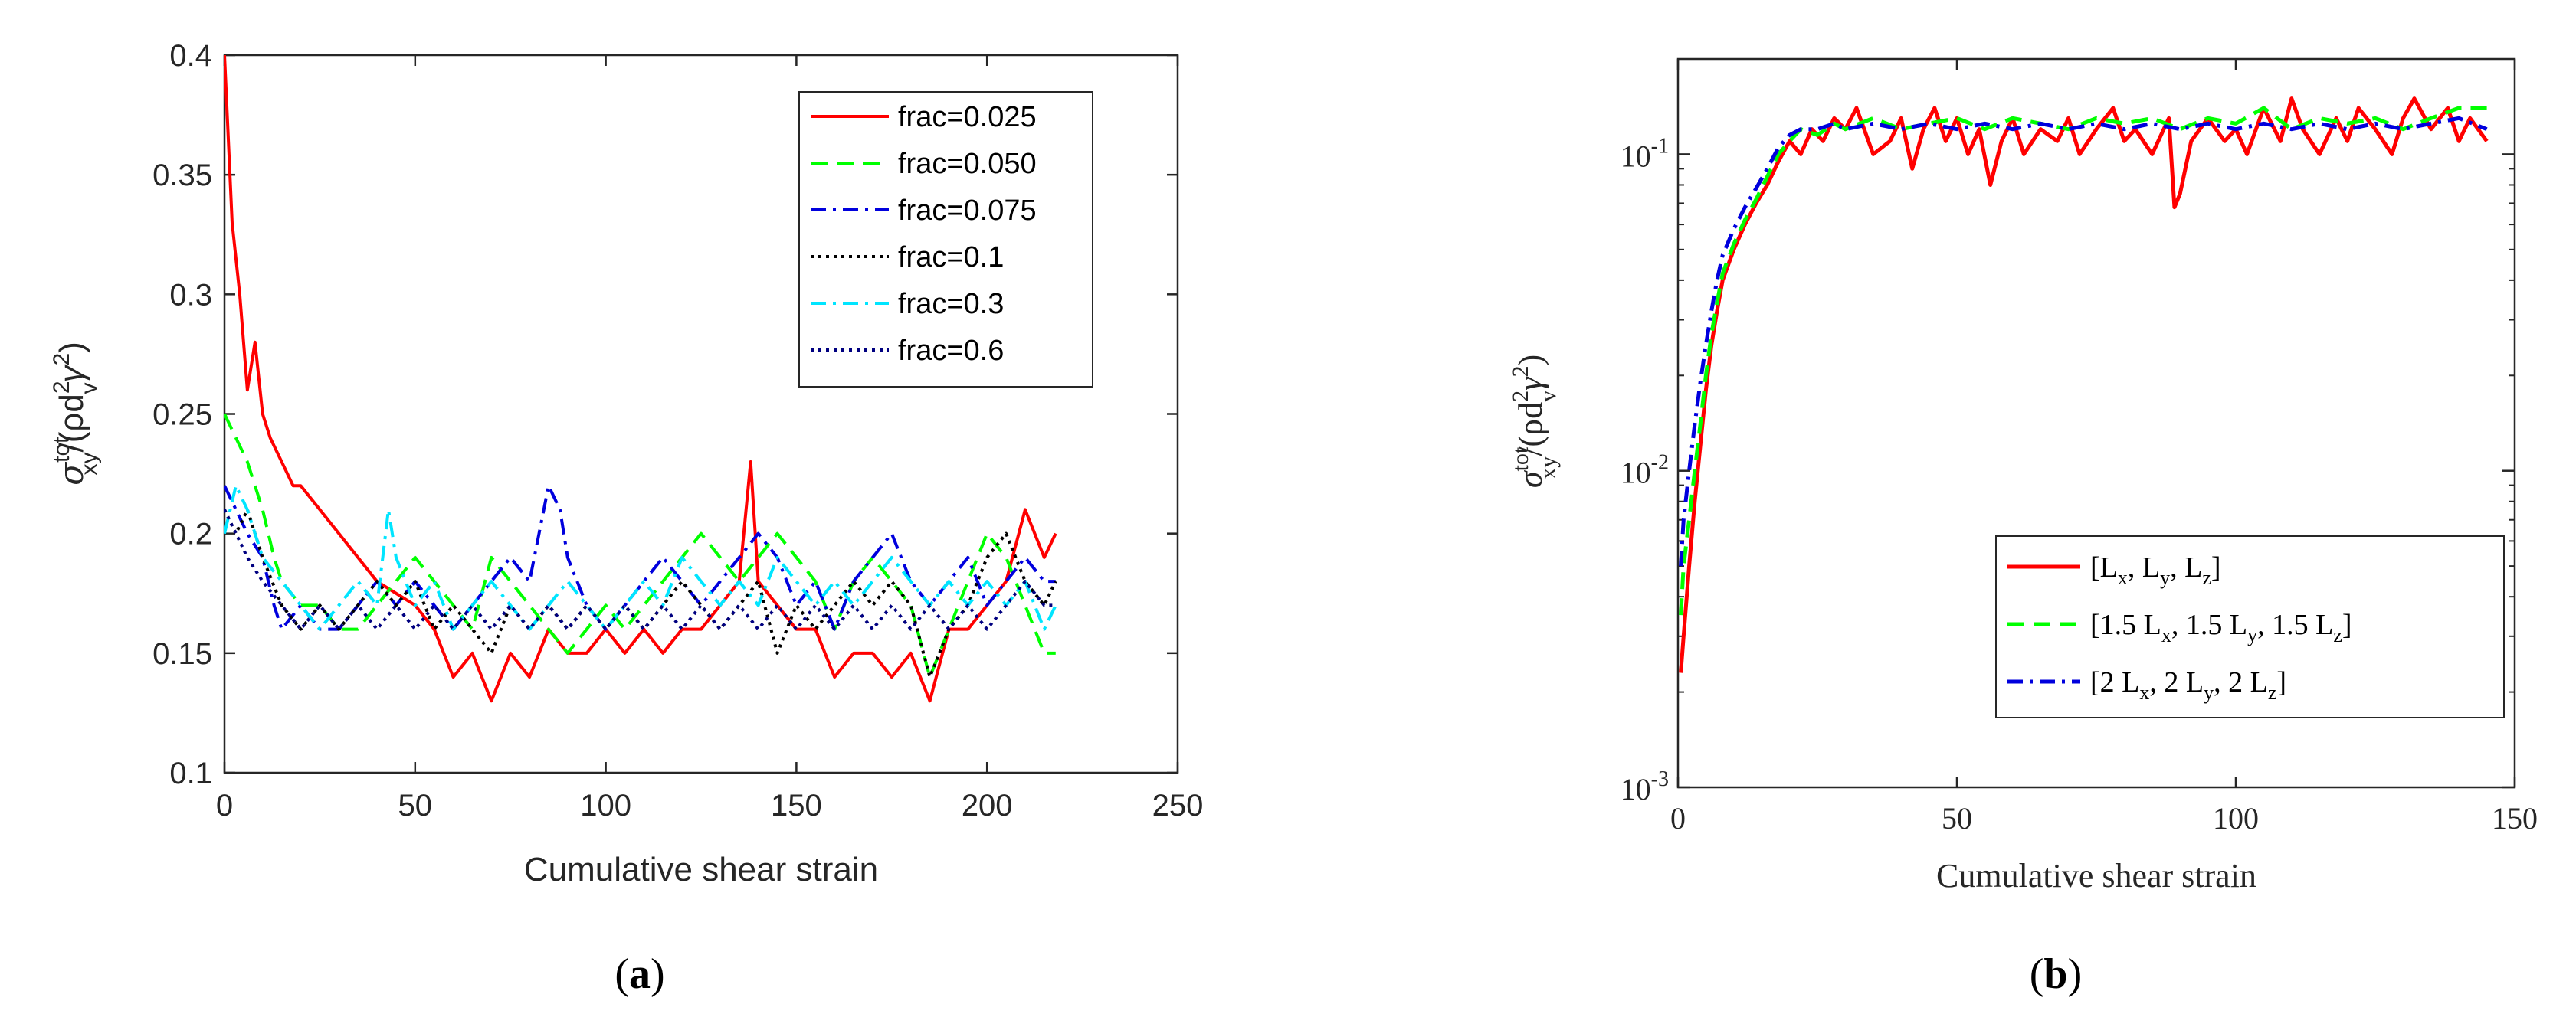 The width and height of the screenshot is (2576, 1027). I want to click on panel-b-legend-label: [1.5 Lx, 1.5 Ly, 1.5 Lz], so click(2221, 627).